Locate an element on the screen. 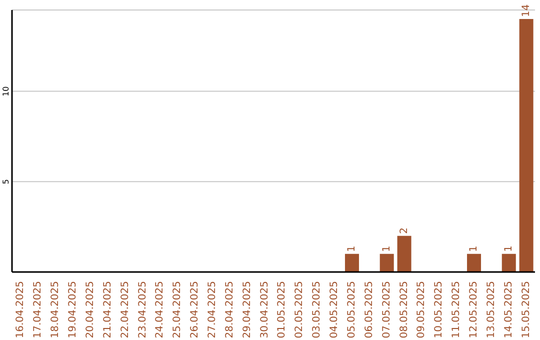  x-tick-label: 20.04.2025 is located at coordinates (90, 309).